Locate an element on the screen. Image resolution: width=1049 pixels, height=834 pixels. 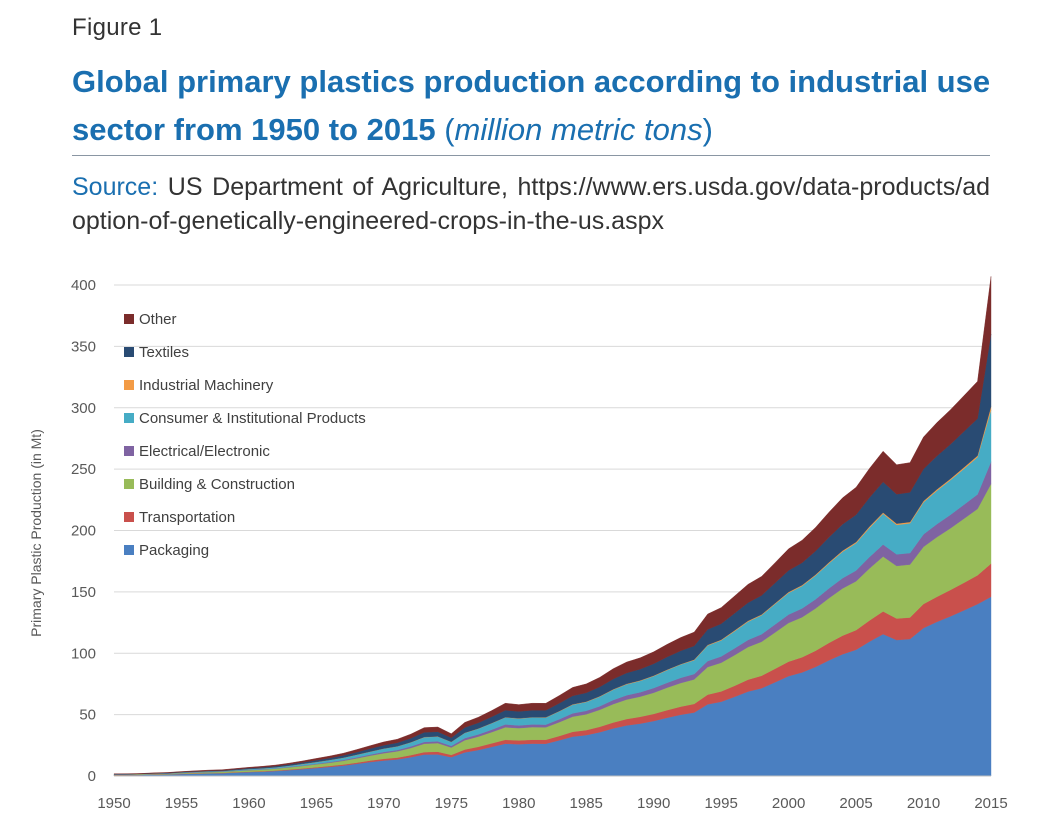
source-label: Source: is located at coordinates (115, 187).